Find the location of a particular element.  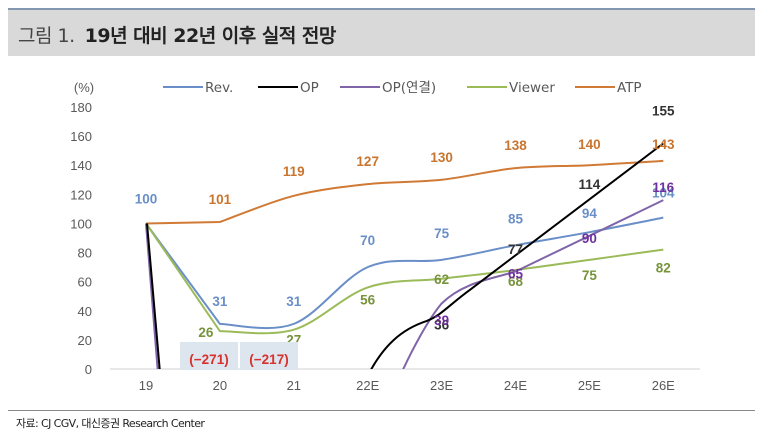

data-label: 56 is located at coordinates (368, 299).